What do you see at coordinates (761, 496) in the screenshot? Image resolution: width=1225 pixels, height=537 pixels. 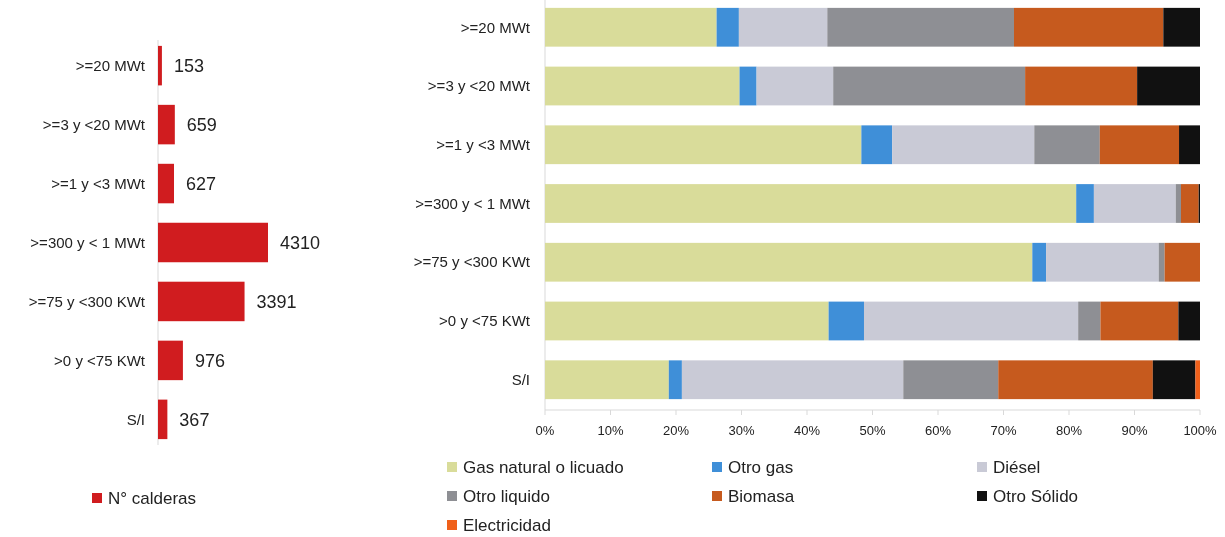 I see `legend-label: Biomasa` at bounding box center [761, 496].